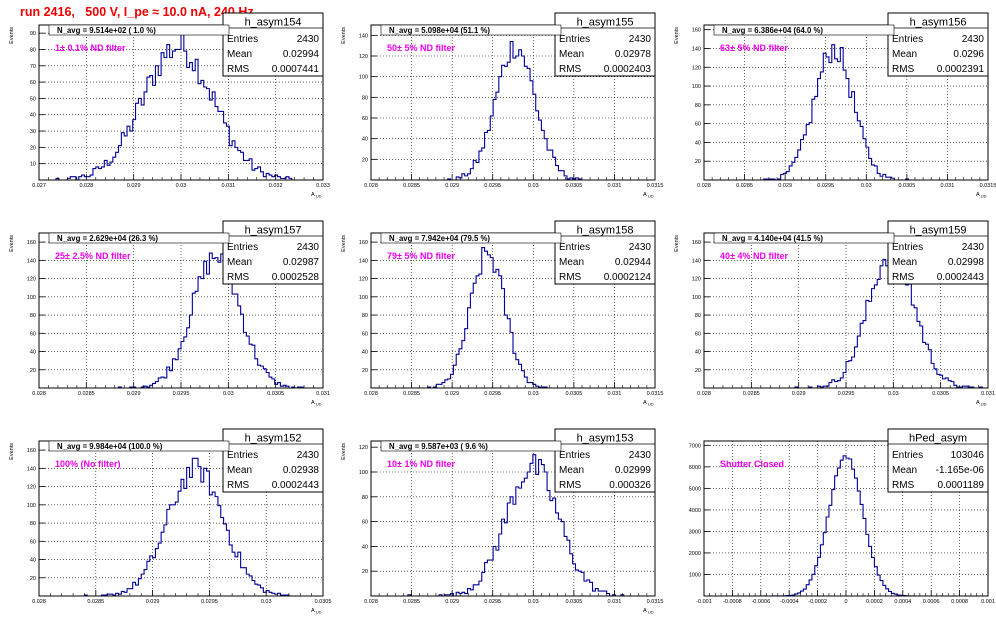 The image size is (996, 622). I want to click on filter-label: 79± 5% ND filter, so click(421, 256).